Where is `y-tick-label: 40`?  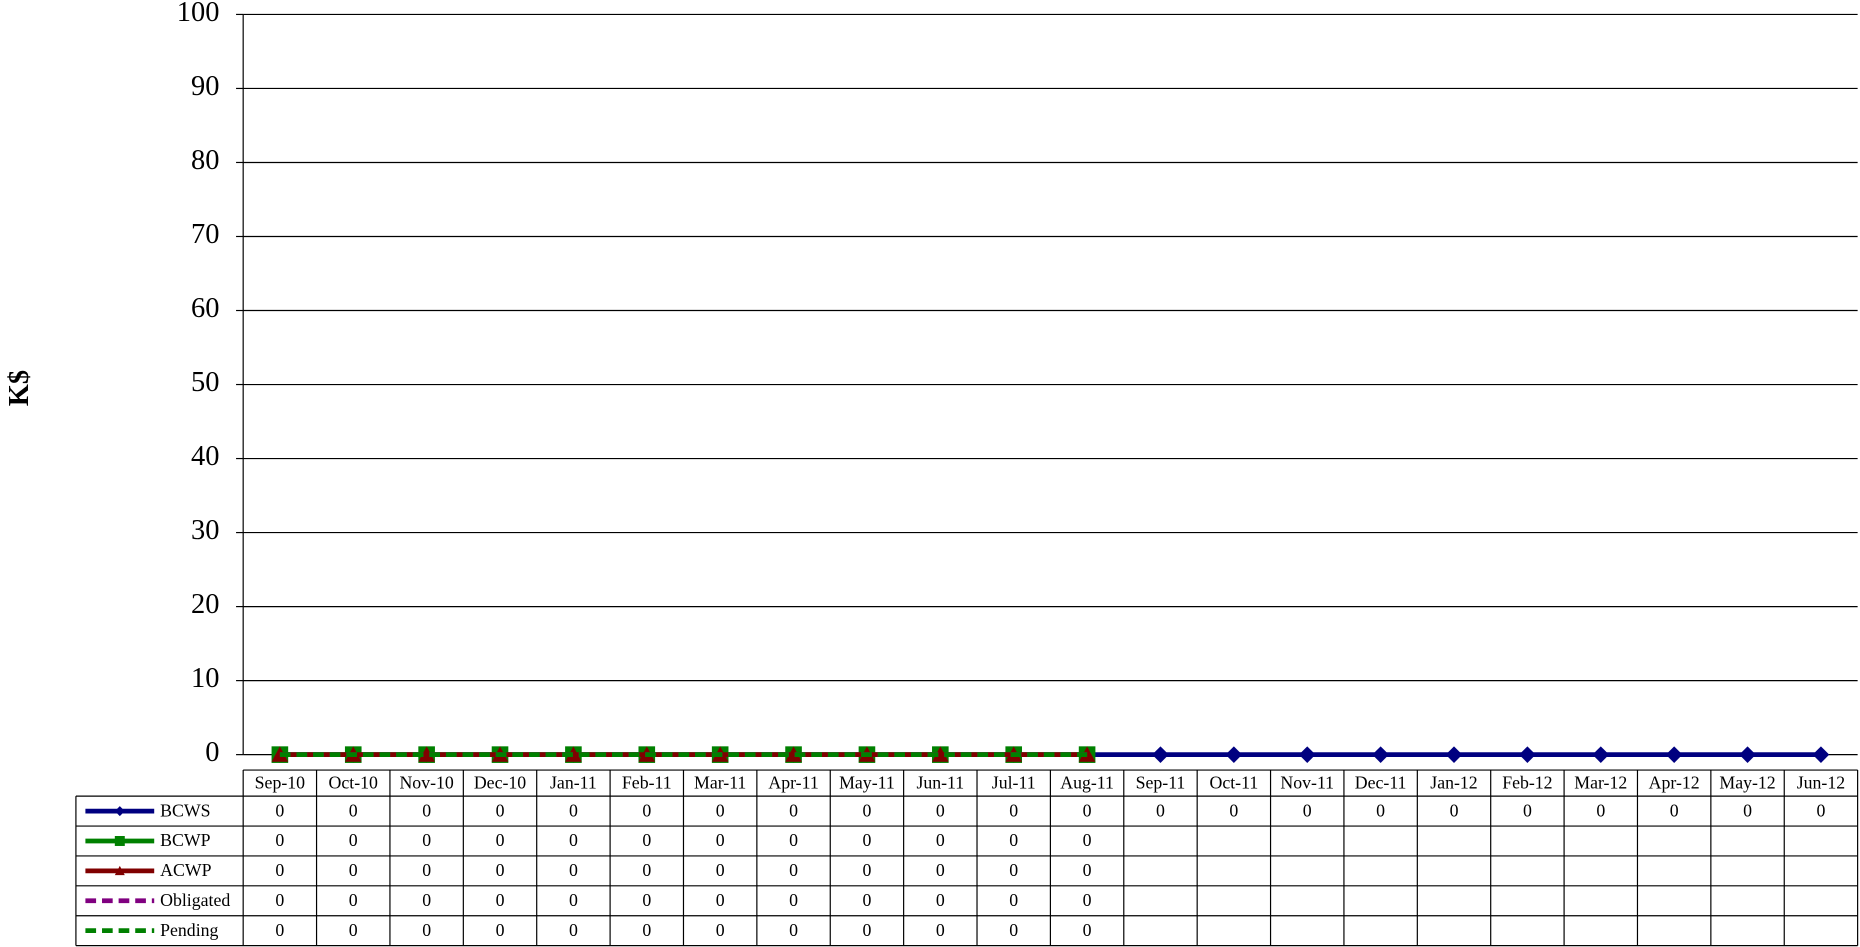
y-tick-label: 40 is located at coordinates (205, 456).